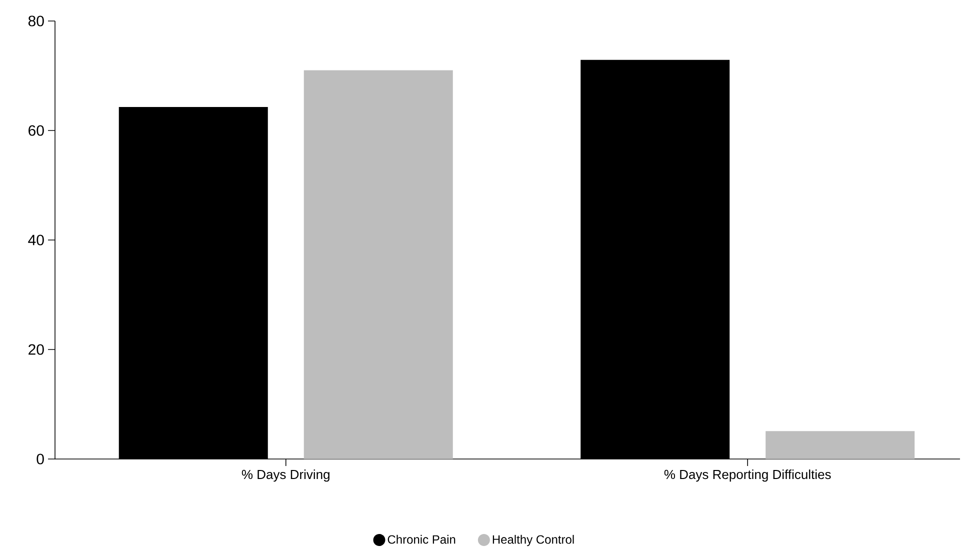 The image size is (963, 549). Describe the element at coordinates (286, 476) in the screenshot. I see `x-tick-label: % Days Driving` at that location.